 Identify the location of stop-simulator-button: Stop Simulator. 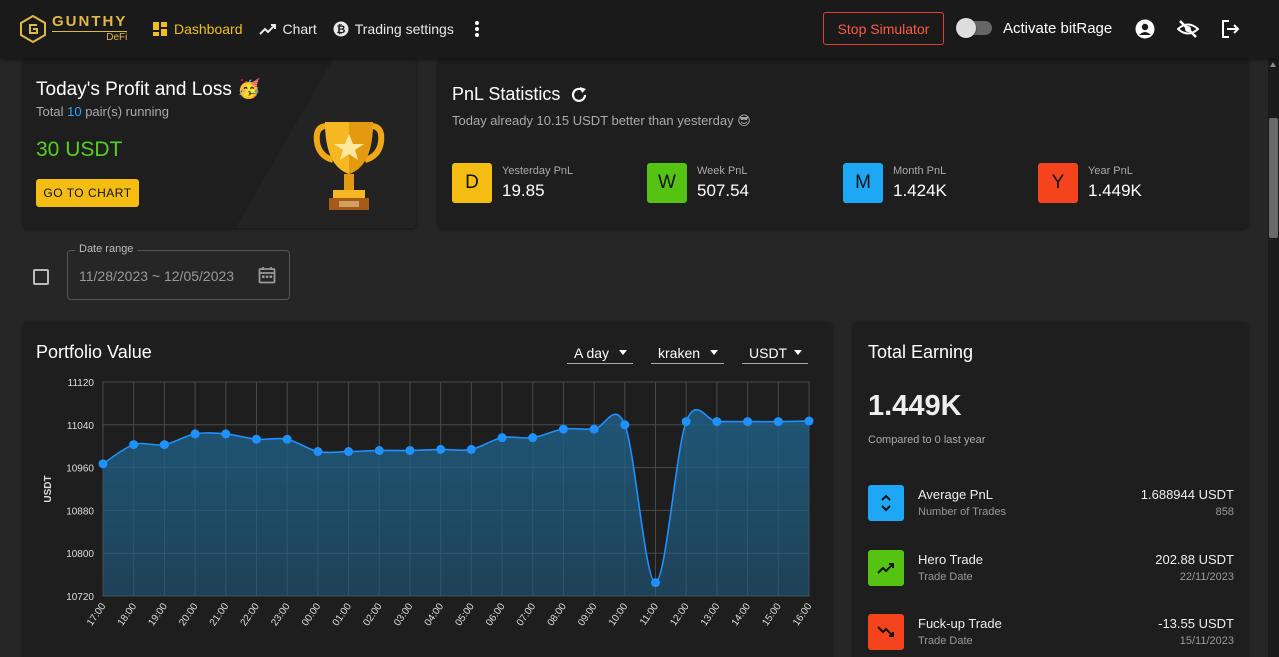
(883, 28).